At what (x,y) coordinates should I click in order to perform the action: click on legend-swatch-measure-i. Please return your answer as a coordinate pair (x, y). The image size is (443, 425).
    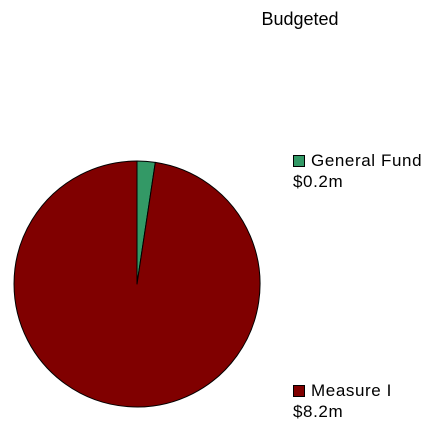
    Looking at the image, I should click on (299, 390).